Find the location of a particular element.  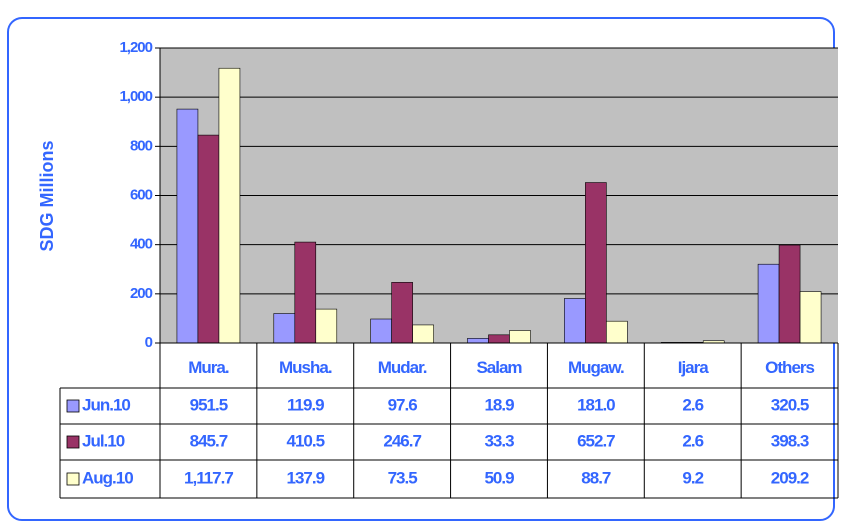

table-cell: 181.0 is located at coordinates (596, 404).